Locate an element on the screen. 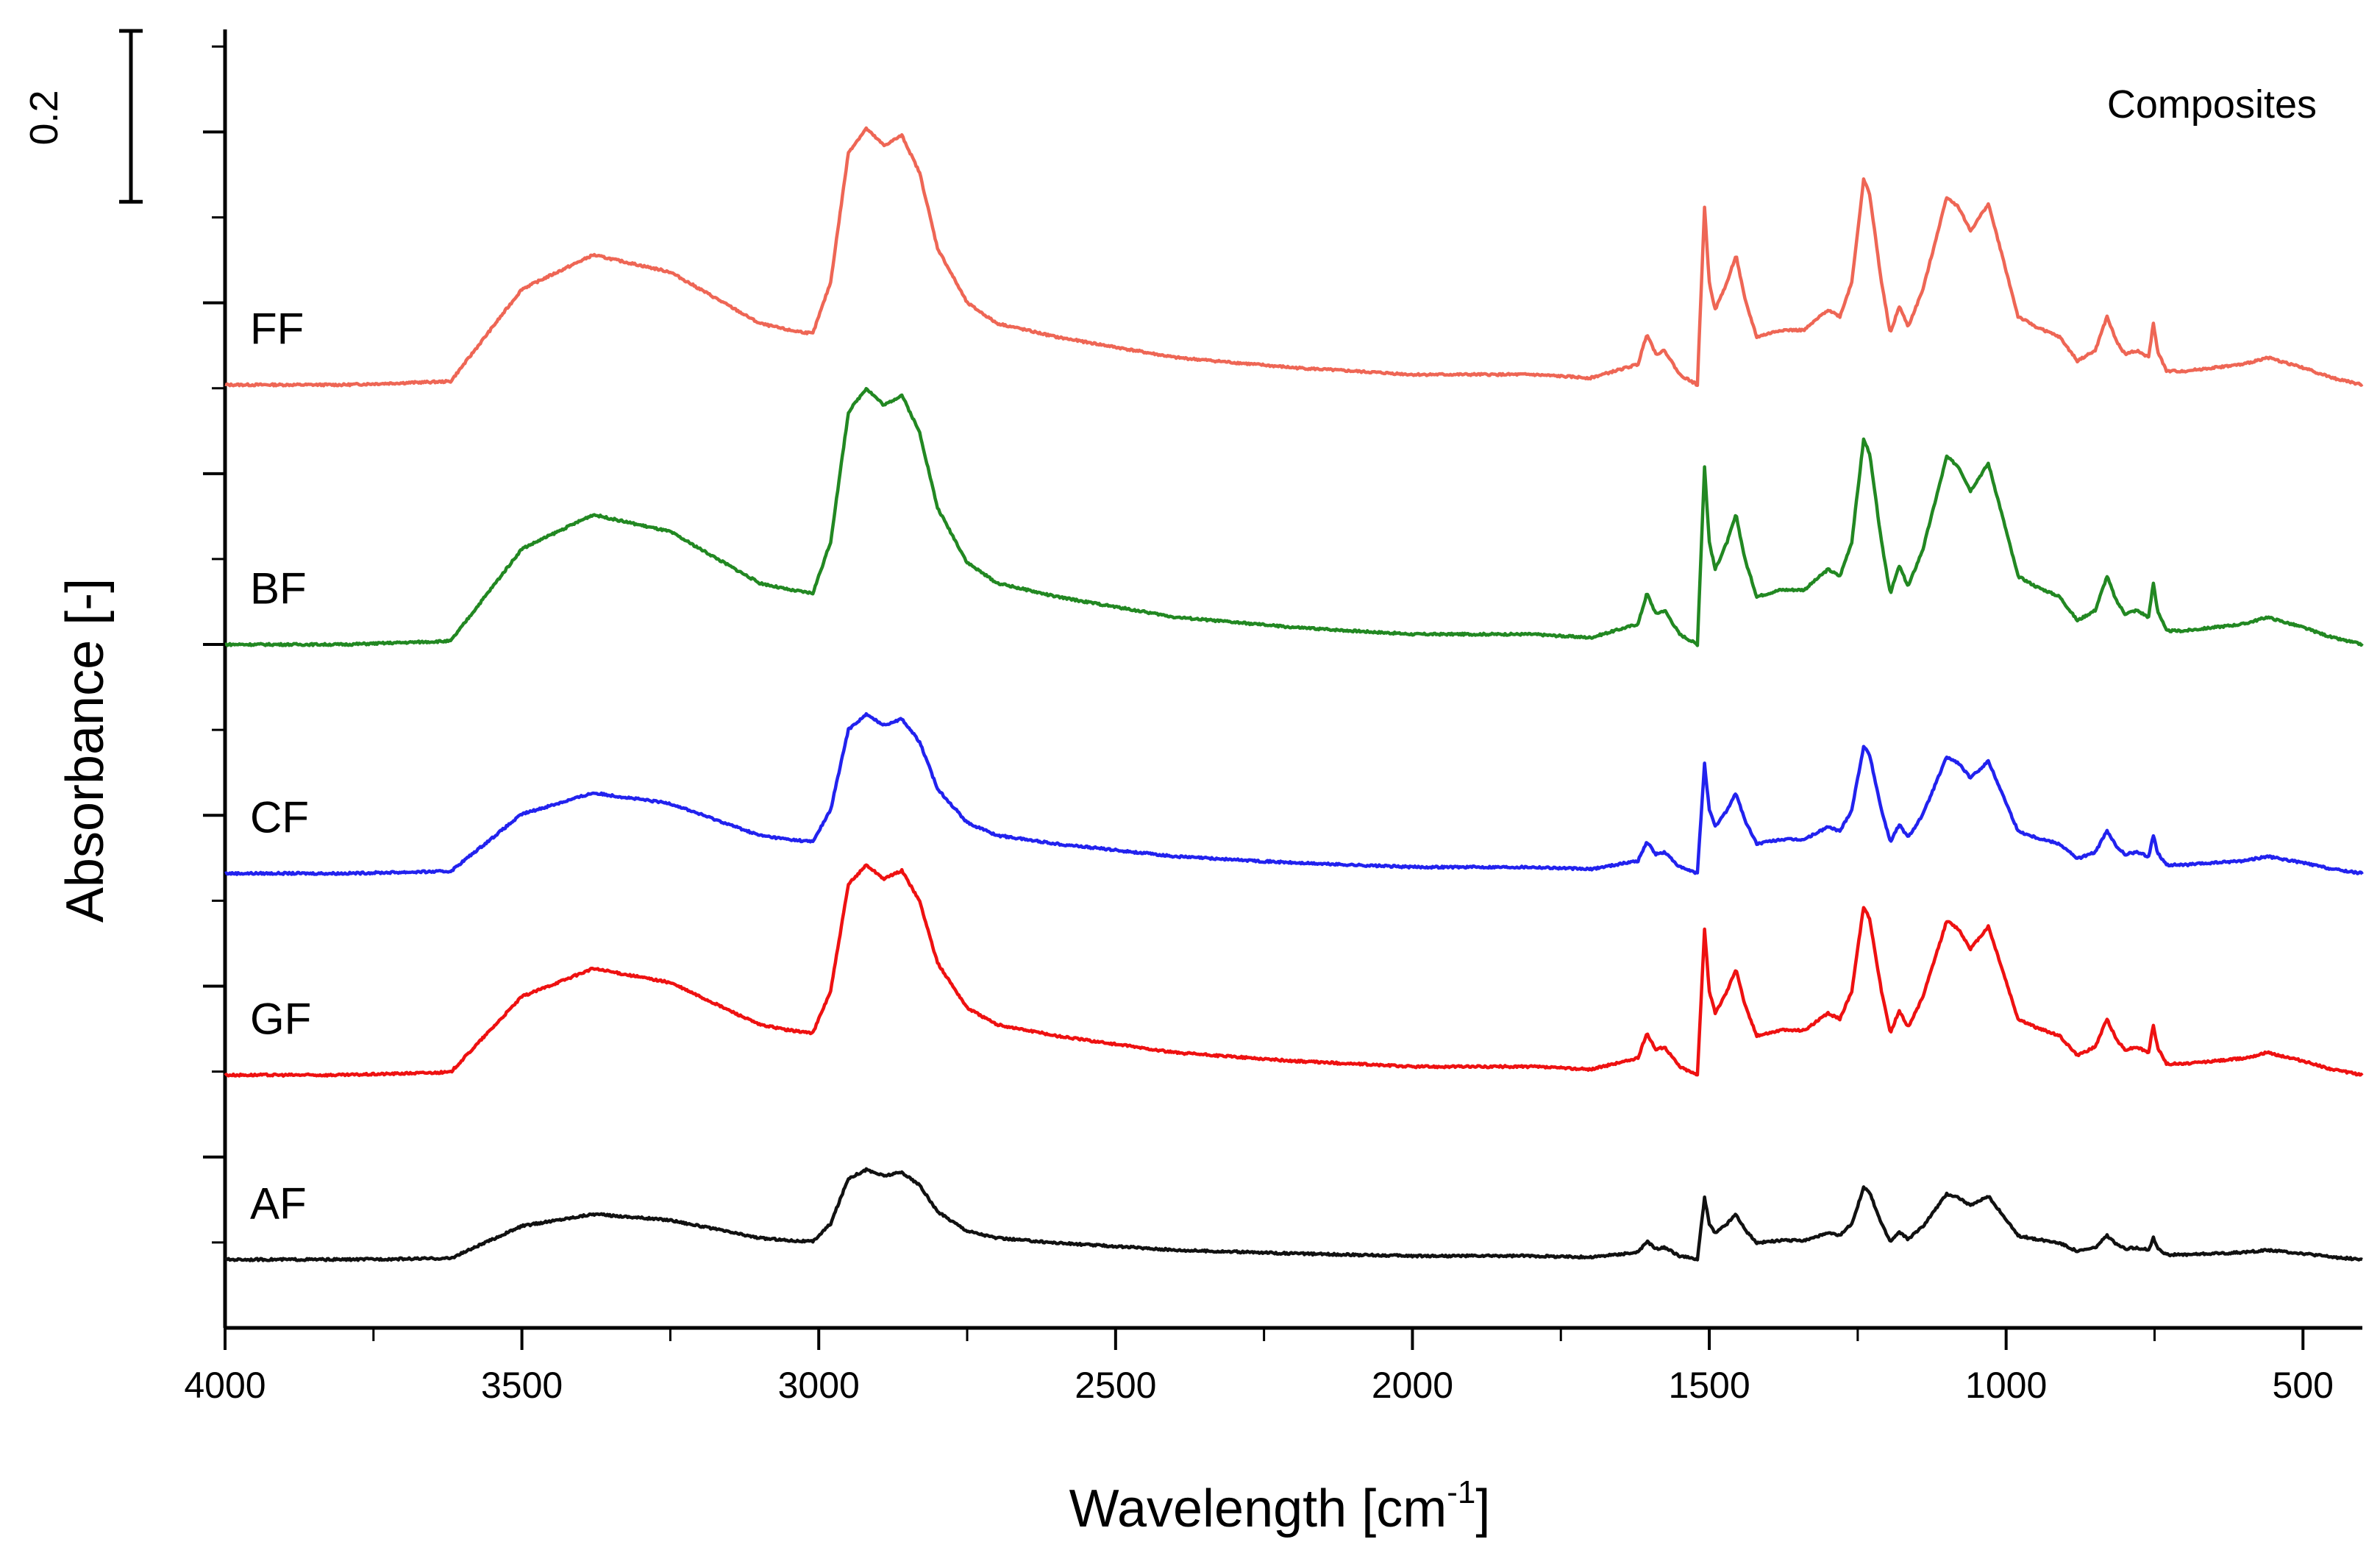 Image resolution: width=2380 pixels, height=1553 pixels. scale-bar-label: 0.2 is located at coordinates (44, 117).